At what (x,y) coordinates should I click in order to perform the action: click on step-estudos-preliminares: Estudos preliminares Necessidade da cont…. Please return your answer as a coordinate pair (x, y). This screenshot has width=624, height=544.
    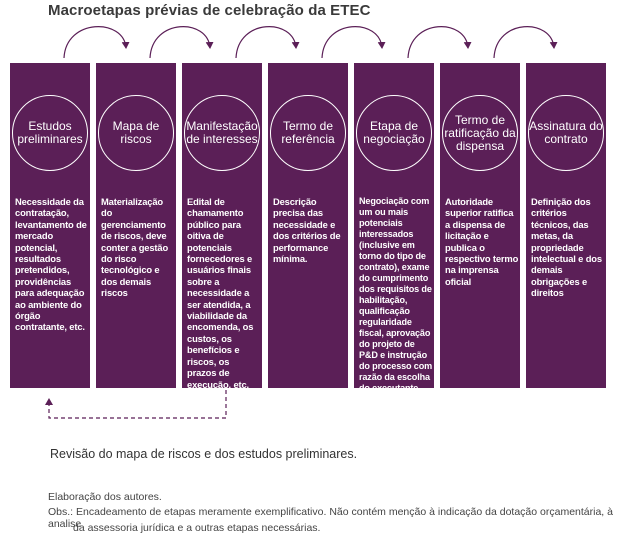
    Looking at the image, I should click on (50, 225).